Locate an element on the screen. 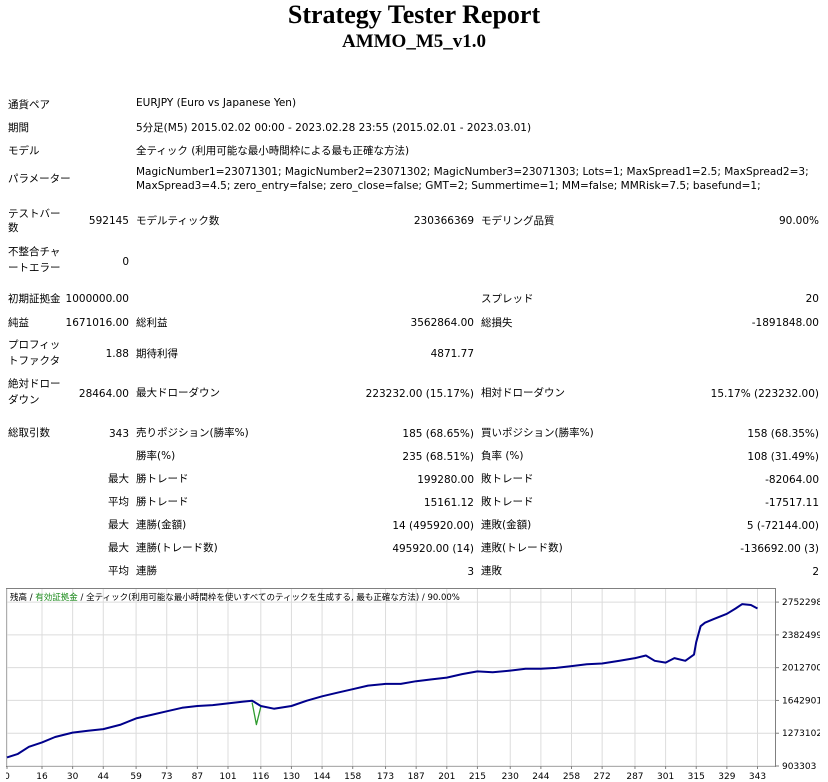 This screenshot has height=782, width=828. quality-label: モデリング品質 is located at coordinates (518, 221).